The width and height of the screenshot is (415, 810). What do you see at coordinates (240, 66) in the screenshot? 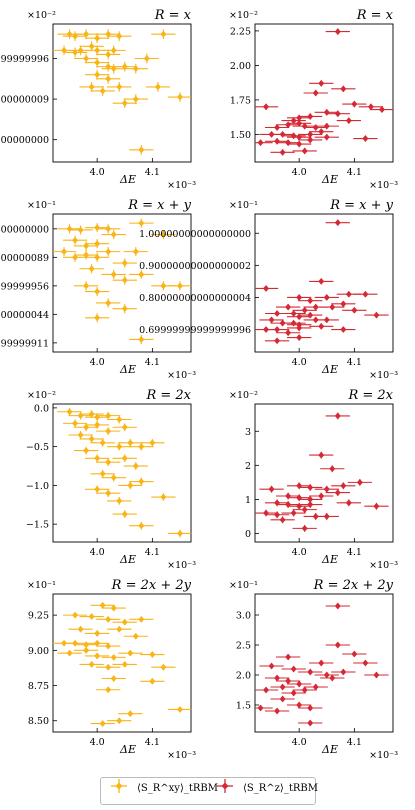
I see `y-tick-label: 2.00` at bounding box center [240, 66].